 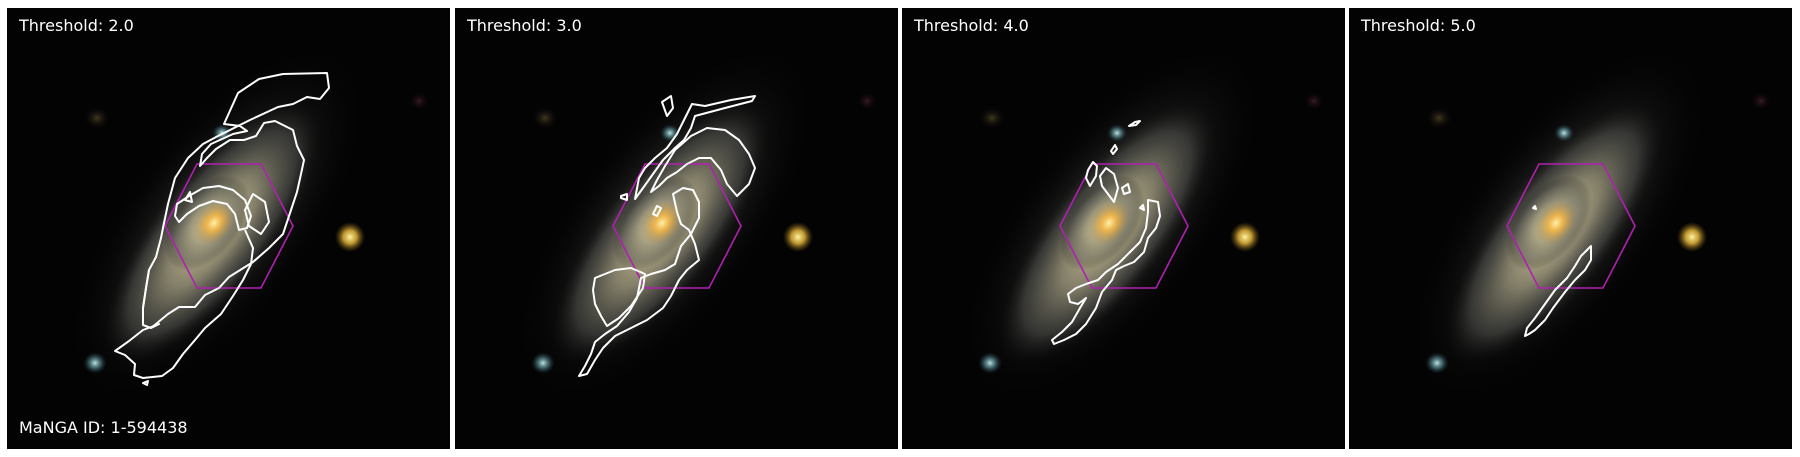 I want to click on threshold-label: Threshold: 5.0, so click(x=1418, y=25).